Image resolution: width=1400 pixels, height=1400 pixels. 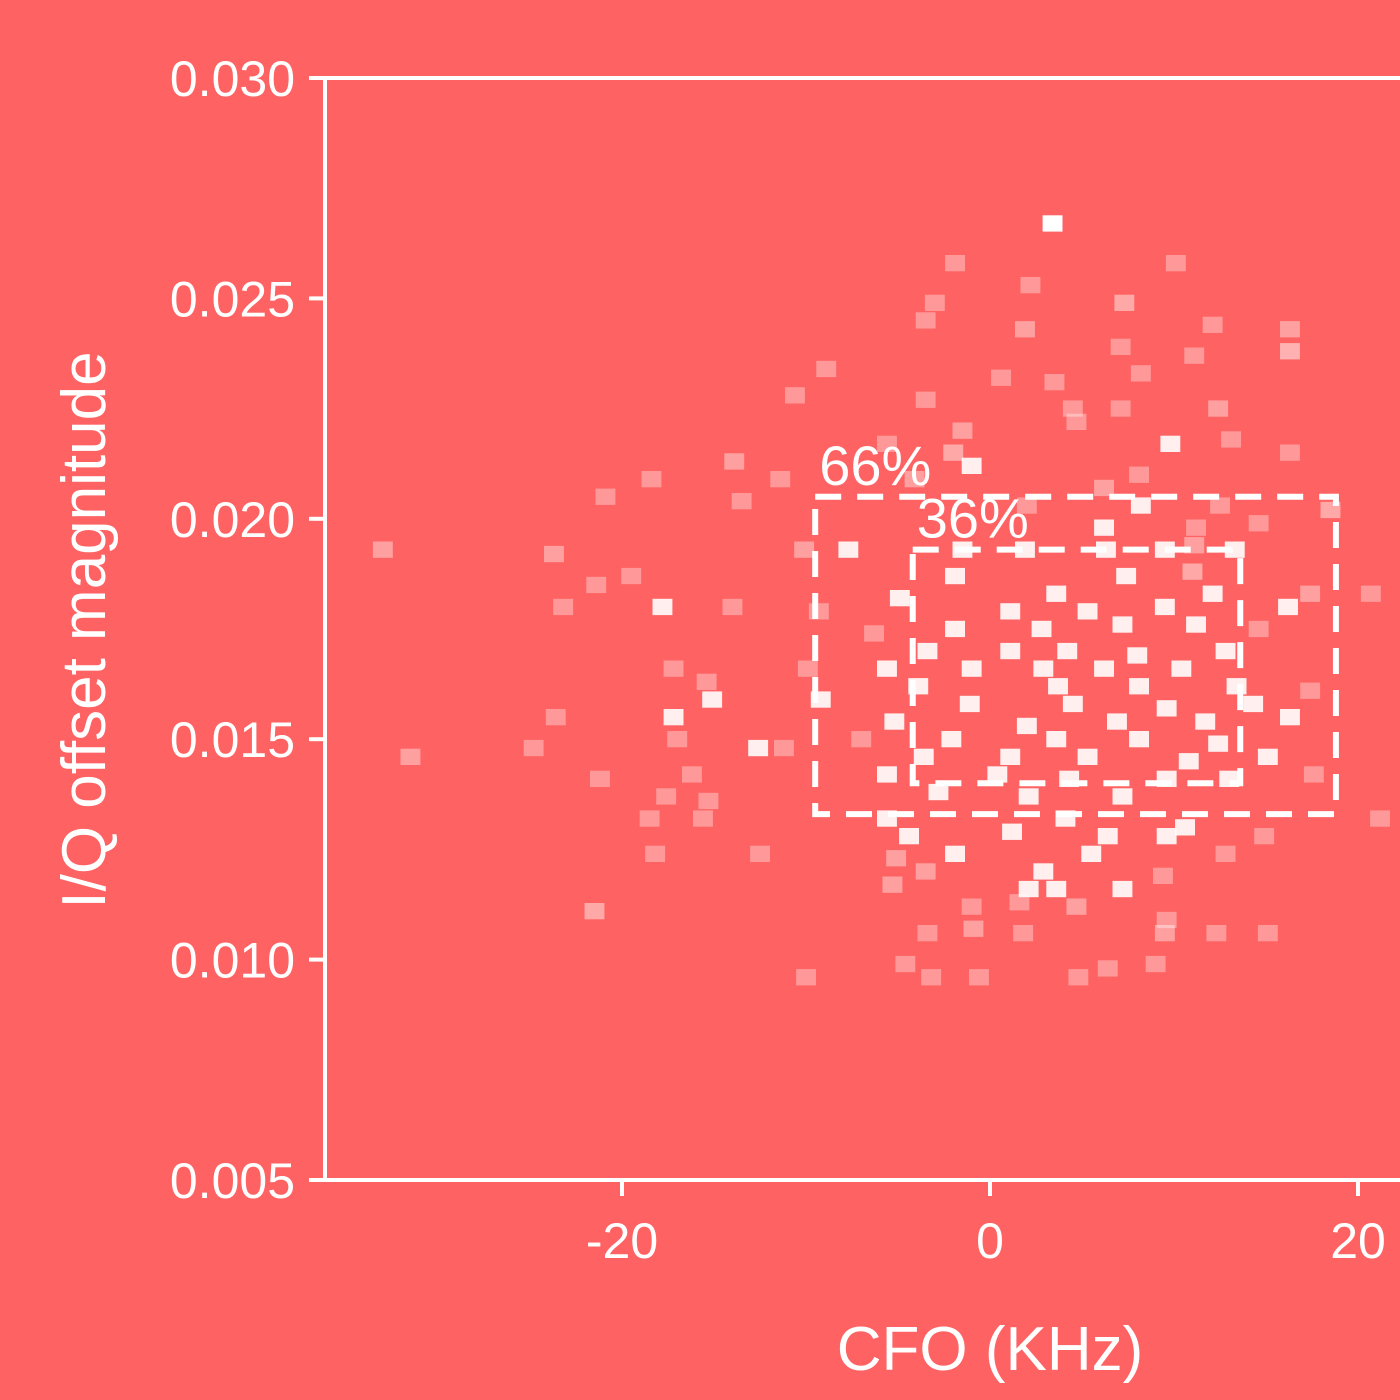 What do you see at coordinates (232, 79) in the screenshot?
I see `y-tick-label: 0.030` at bounding box center [232, 79].